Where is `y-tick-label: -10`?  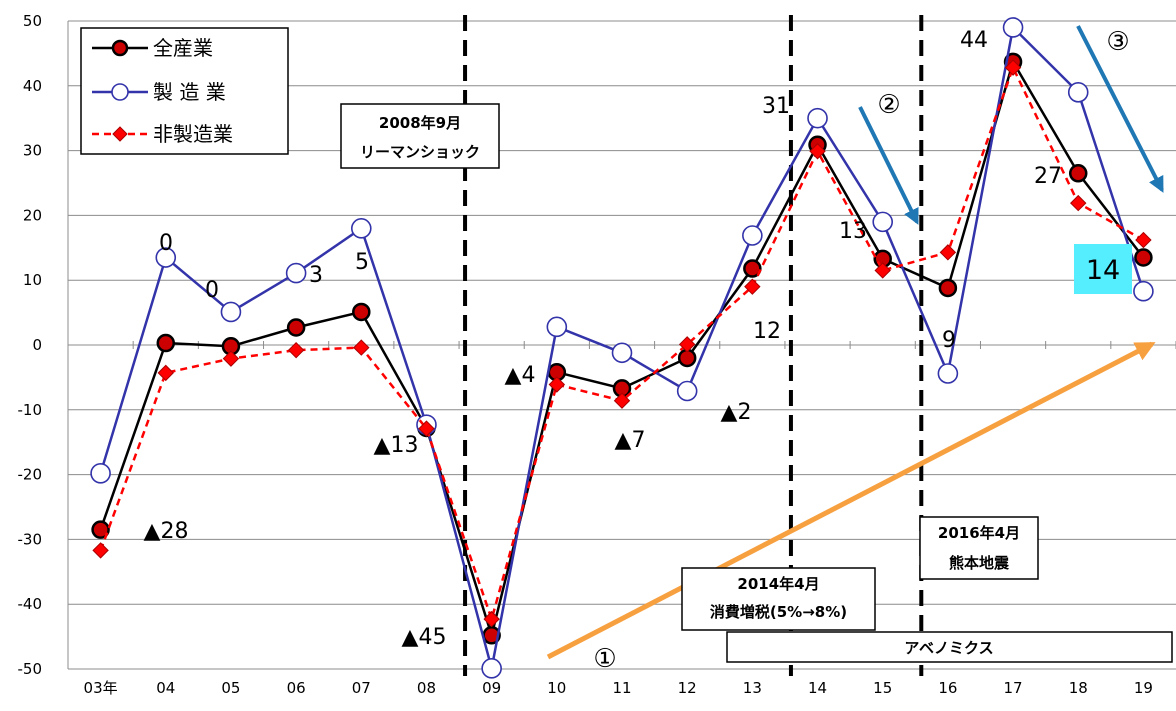 y-tick-label: -10 is located at coordinates (30, 410).